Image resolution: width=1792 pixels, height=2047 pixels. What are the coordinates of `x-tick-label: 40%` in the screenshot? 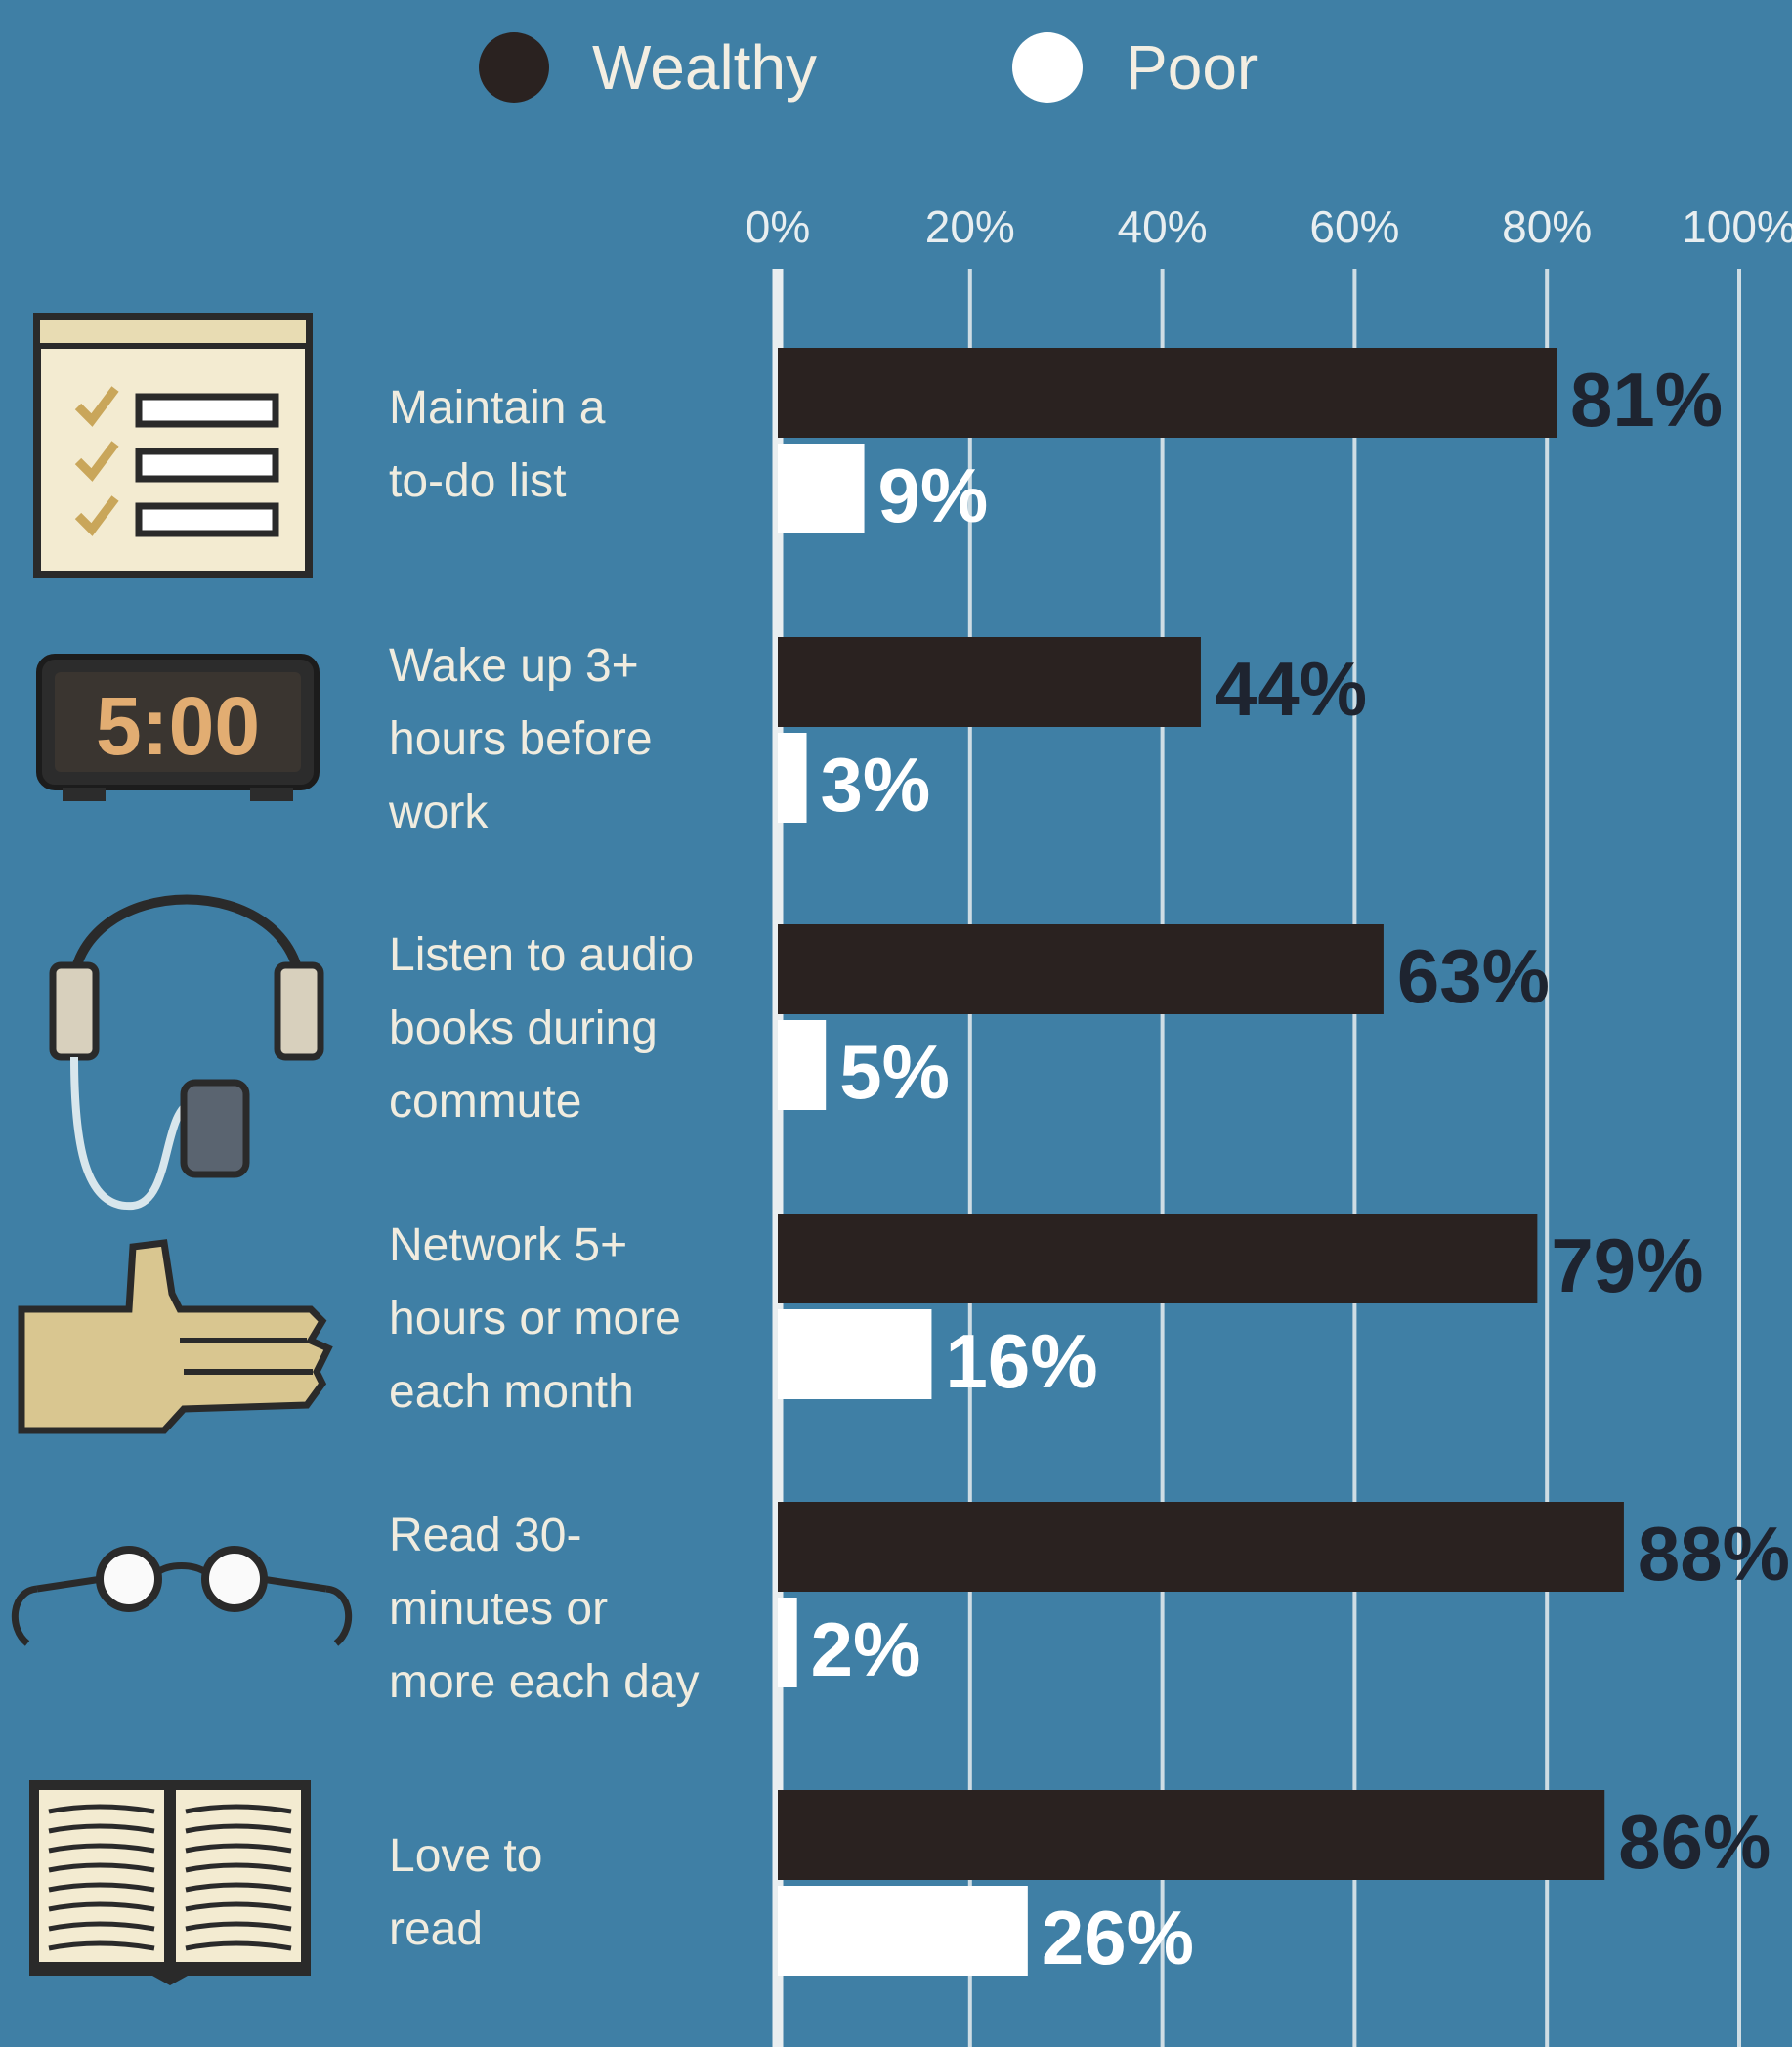 It's located at (1163, 227).